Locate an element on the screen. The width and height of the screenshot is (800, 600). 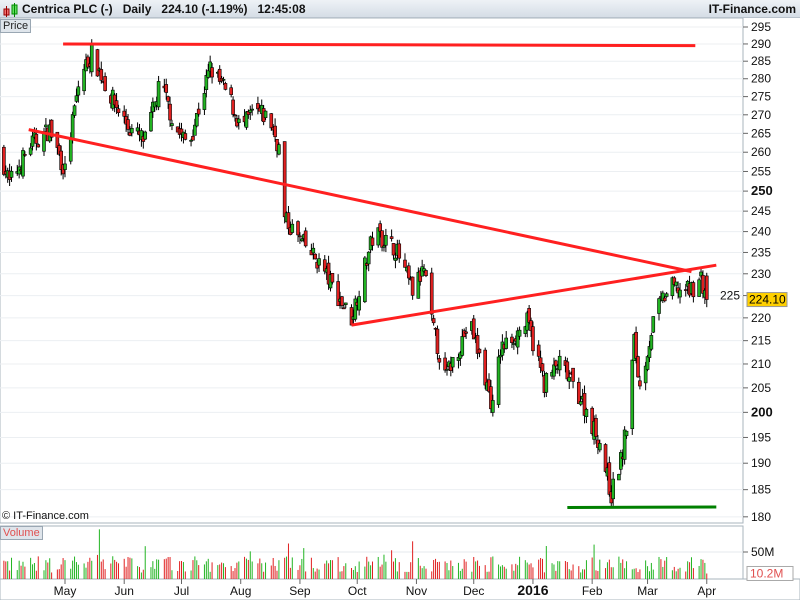
y-tick-label: 295 is located at coordinates (761, 27).